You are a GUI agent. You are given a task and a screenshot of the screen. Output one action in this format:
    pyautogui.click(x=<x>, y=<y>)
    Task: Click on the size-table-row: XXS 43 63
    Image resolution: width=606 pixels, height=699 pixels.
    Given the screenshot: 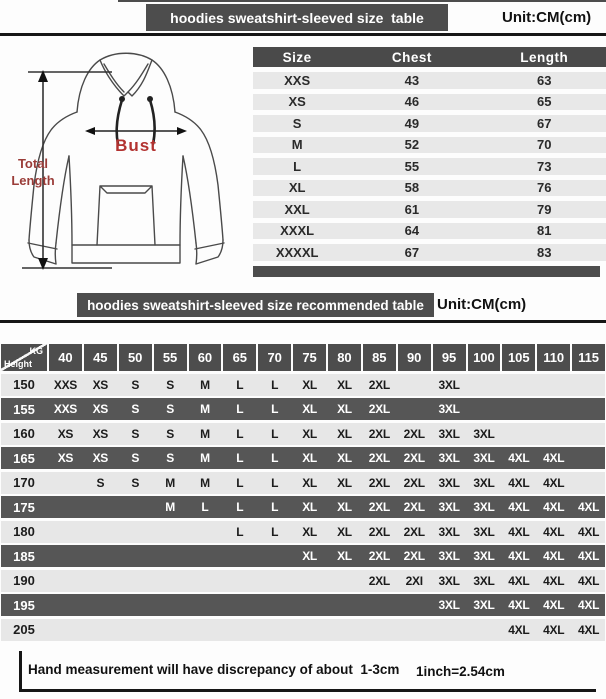 What is the action you would take?
    pyautogui.click(x=429, y=80)
    